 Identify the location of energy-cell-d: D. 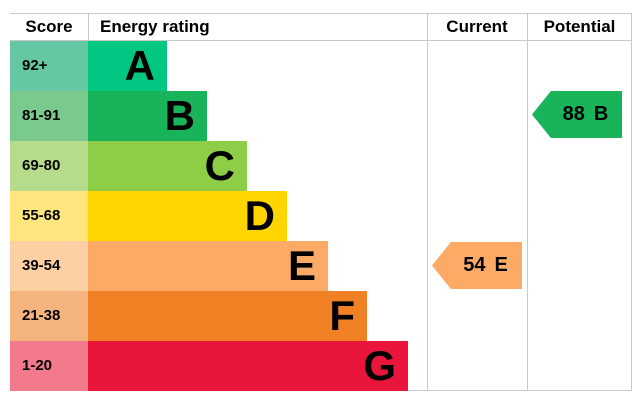
(257, 216).